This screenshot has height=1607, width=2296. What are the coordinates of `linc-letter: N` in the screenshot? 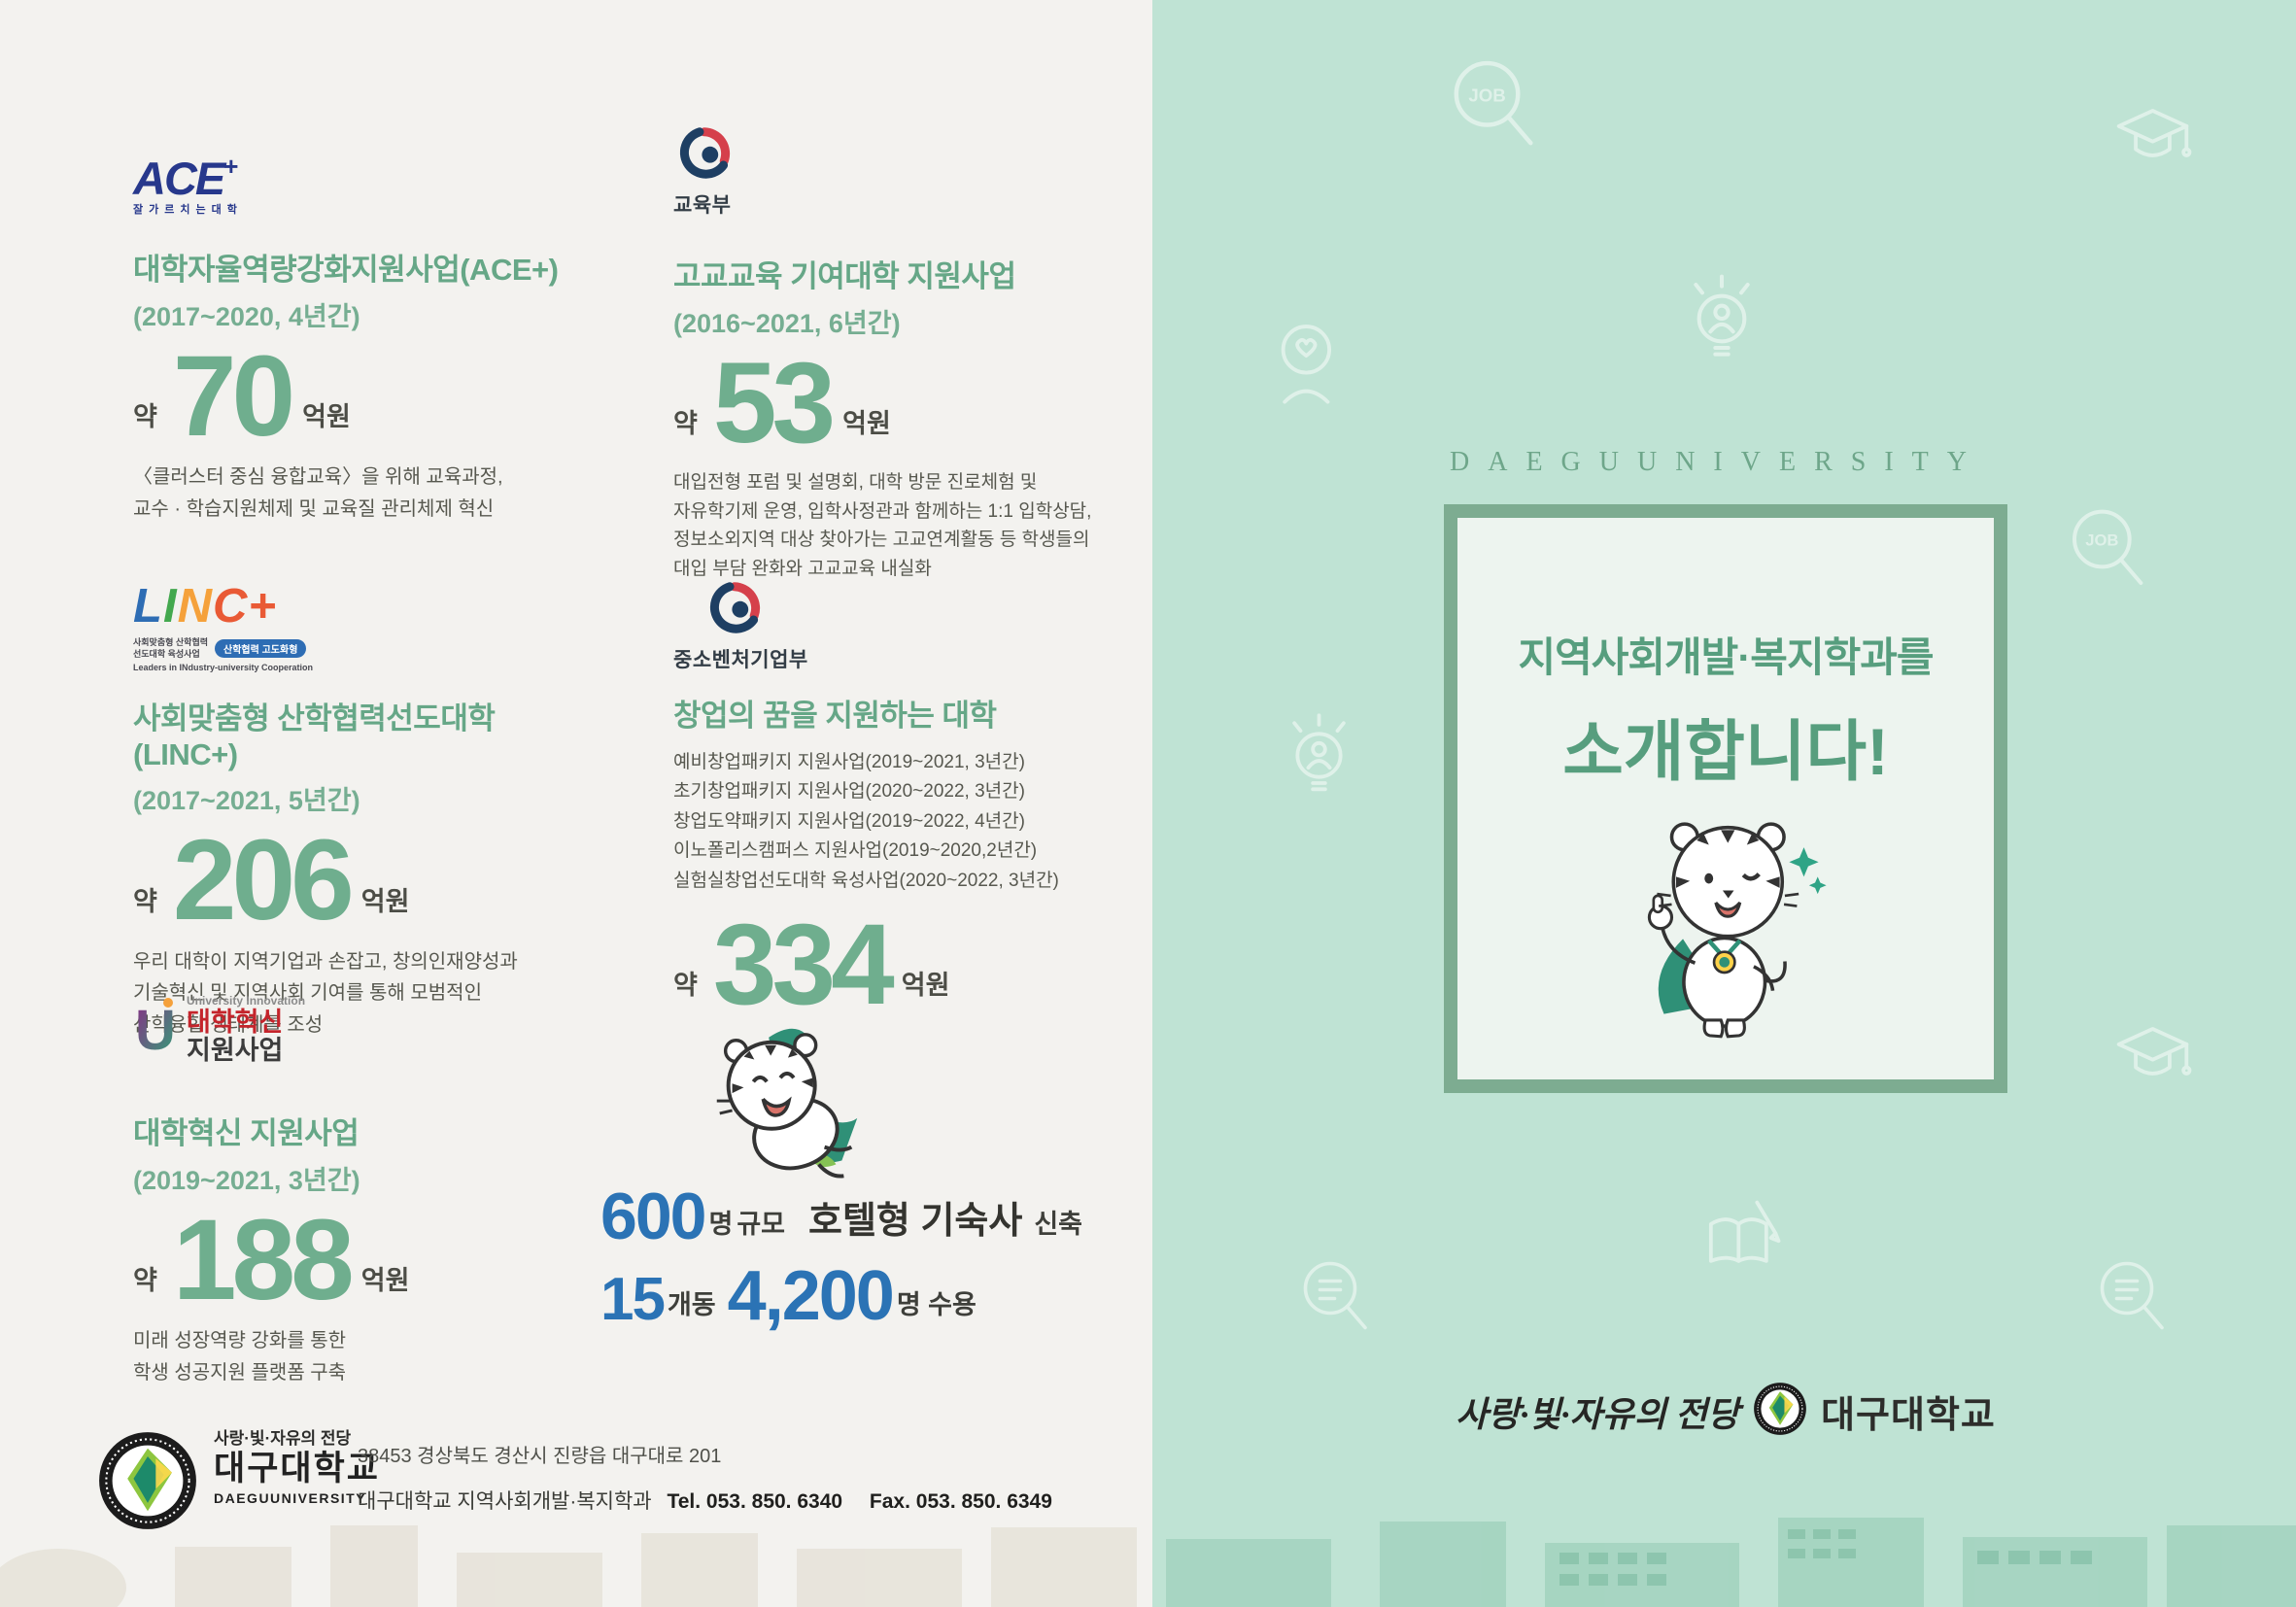 It's located at (195, 606).